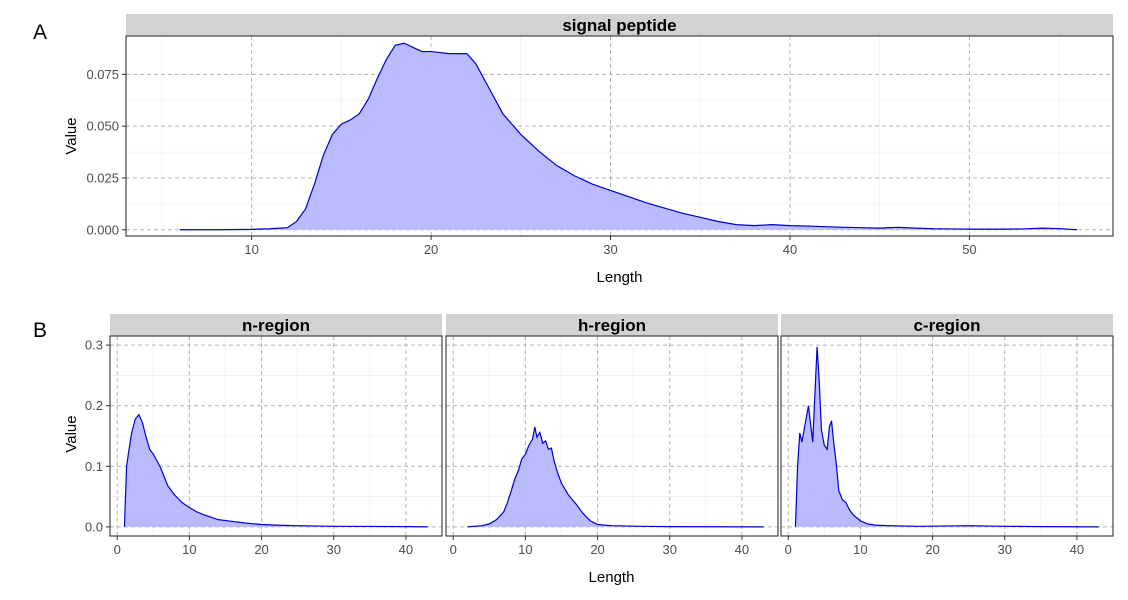 The width and height of the screenshot is (1128, 600). What do you see at coordinates (94, 345) in the screenshot?
I see `y-tick-label: 0.3` at bounding box center [94, 345].